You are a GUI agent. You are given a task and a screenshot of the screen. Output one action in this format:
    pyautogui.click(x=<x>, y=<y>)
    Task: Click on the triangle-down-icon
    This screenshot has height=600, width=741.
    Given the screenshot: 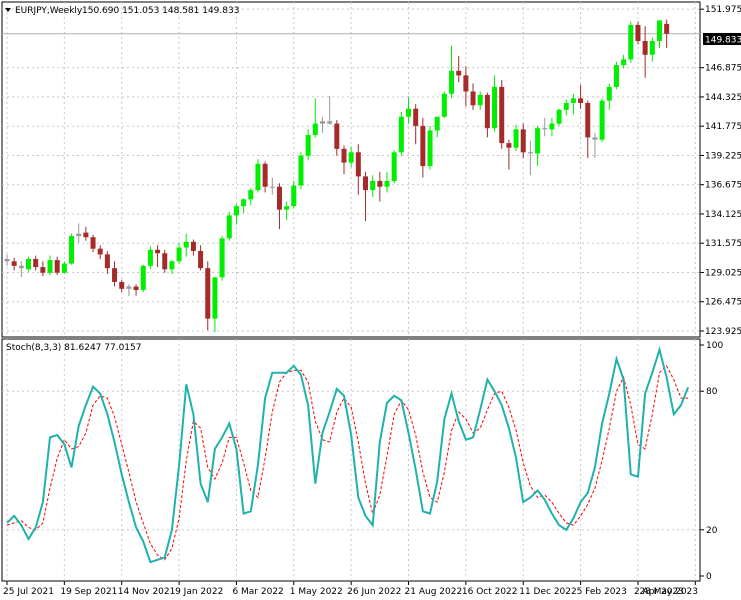 What is the action you would take?
    pyautogui.click(x=8, y=10)
    